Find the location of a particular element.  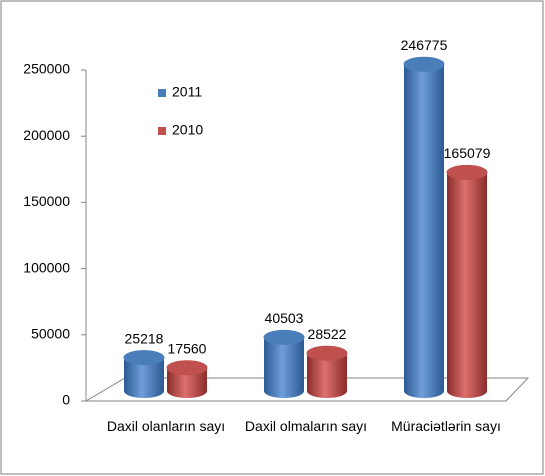

value-label: 17560 is located at coordinates (187, 348).